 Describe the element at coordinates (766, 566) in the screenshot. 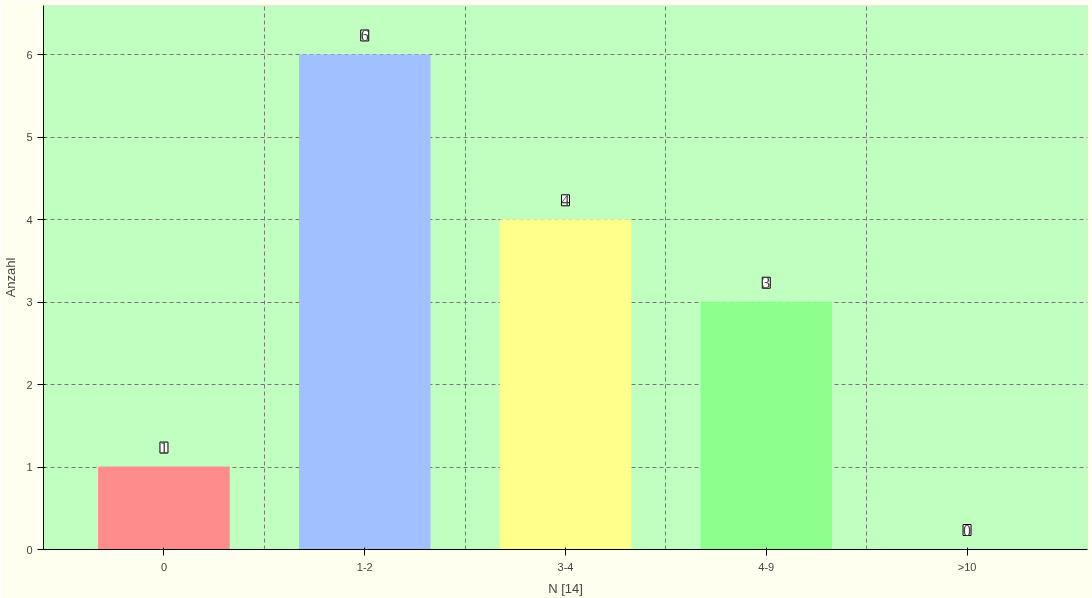

I see `x-tick-label: 4-9` at that location.